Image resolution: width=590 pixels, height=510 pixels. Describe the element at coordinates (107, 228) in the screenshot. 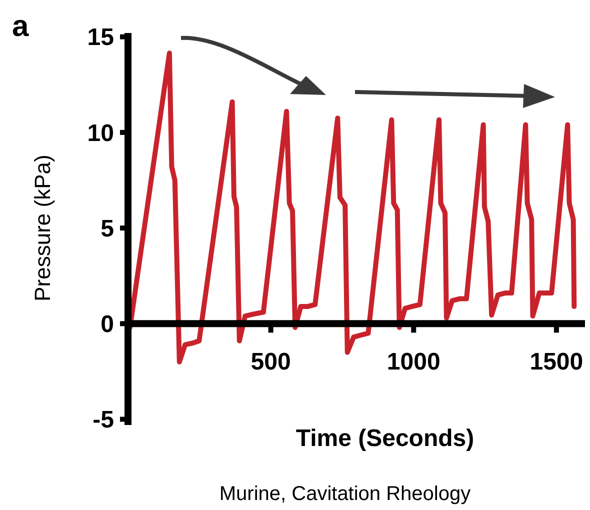

I see `y-tick-label: 5` at that location.